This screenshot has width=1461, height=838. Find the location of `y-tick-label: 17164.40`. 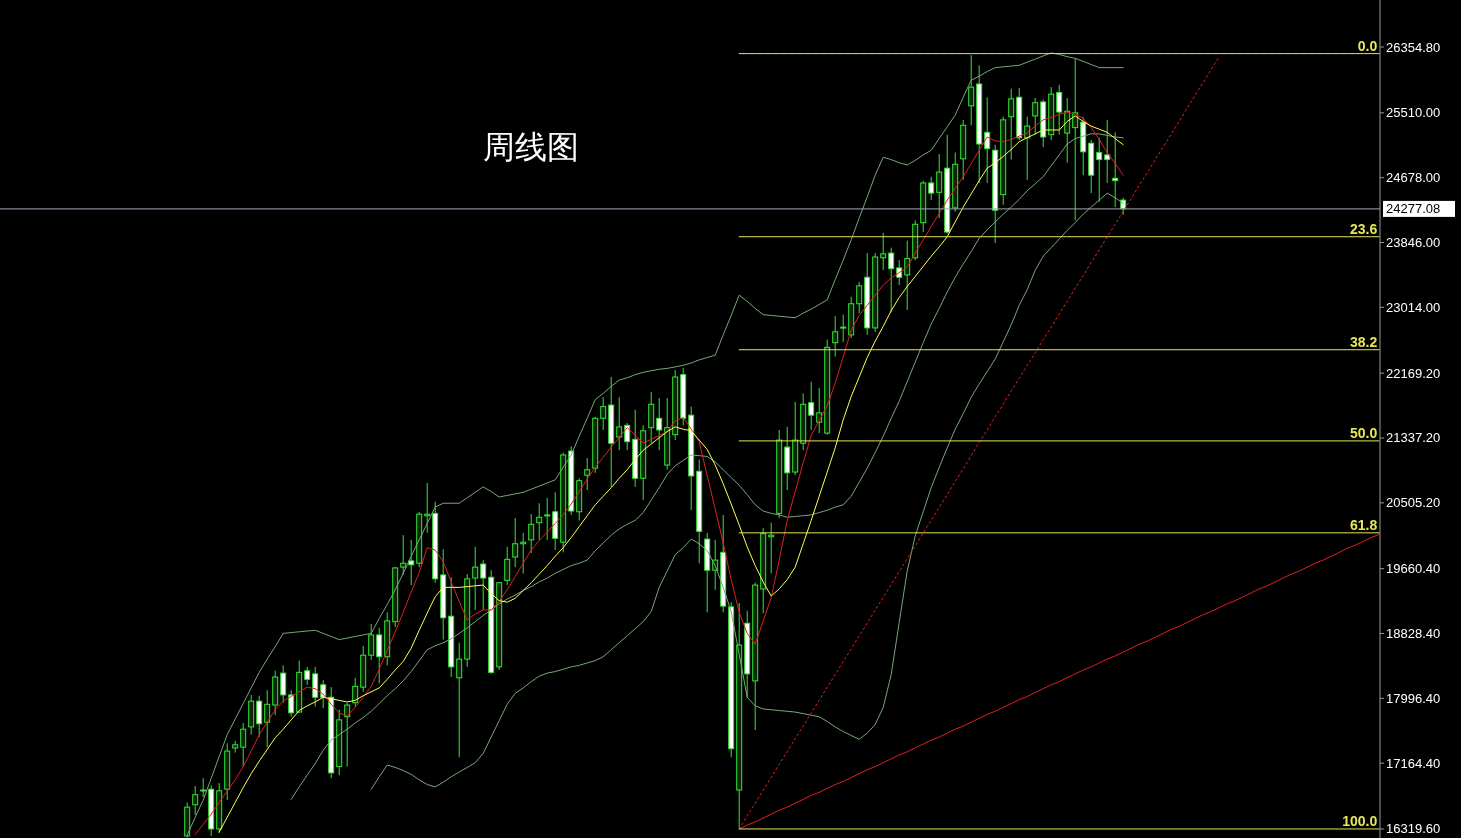

y-tick-label: 17164.40 is located at coordinates (1413, 763).